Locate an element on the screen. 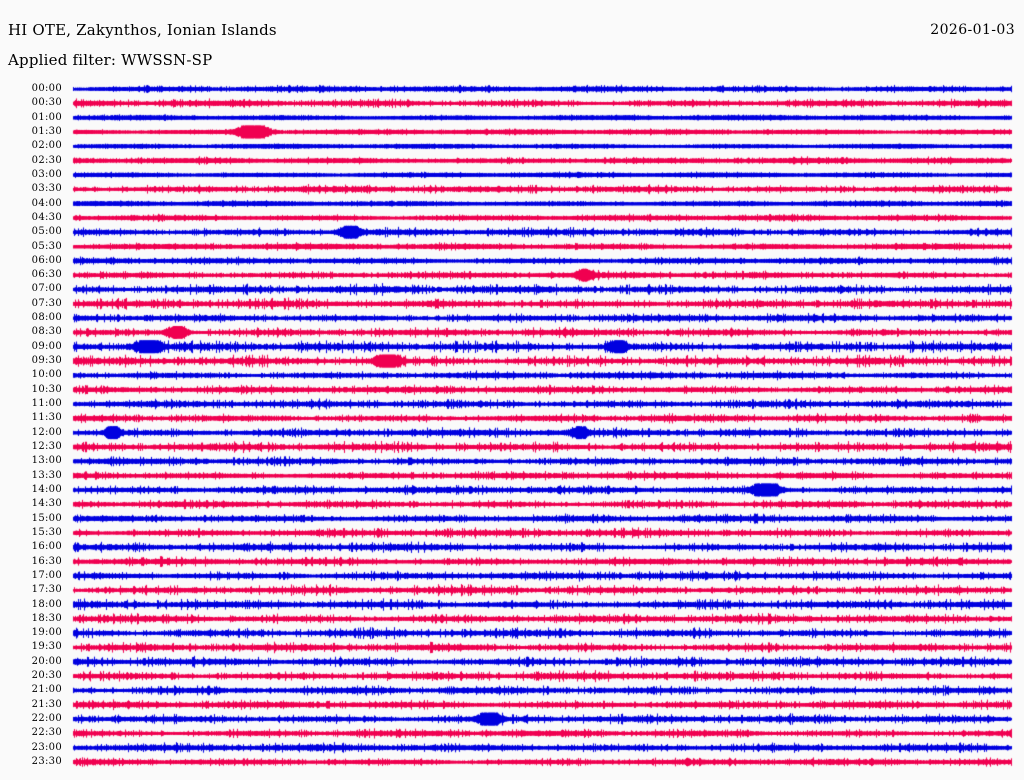  time-label: 02:00 is located at coordinates (46, 146).